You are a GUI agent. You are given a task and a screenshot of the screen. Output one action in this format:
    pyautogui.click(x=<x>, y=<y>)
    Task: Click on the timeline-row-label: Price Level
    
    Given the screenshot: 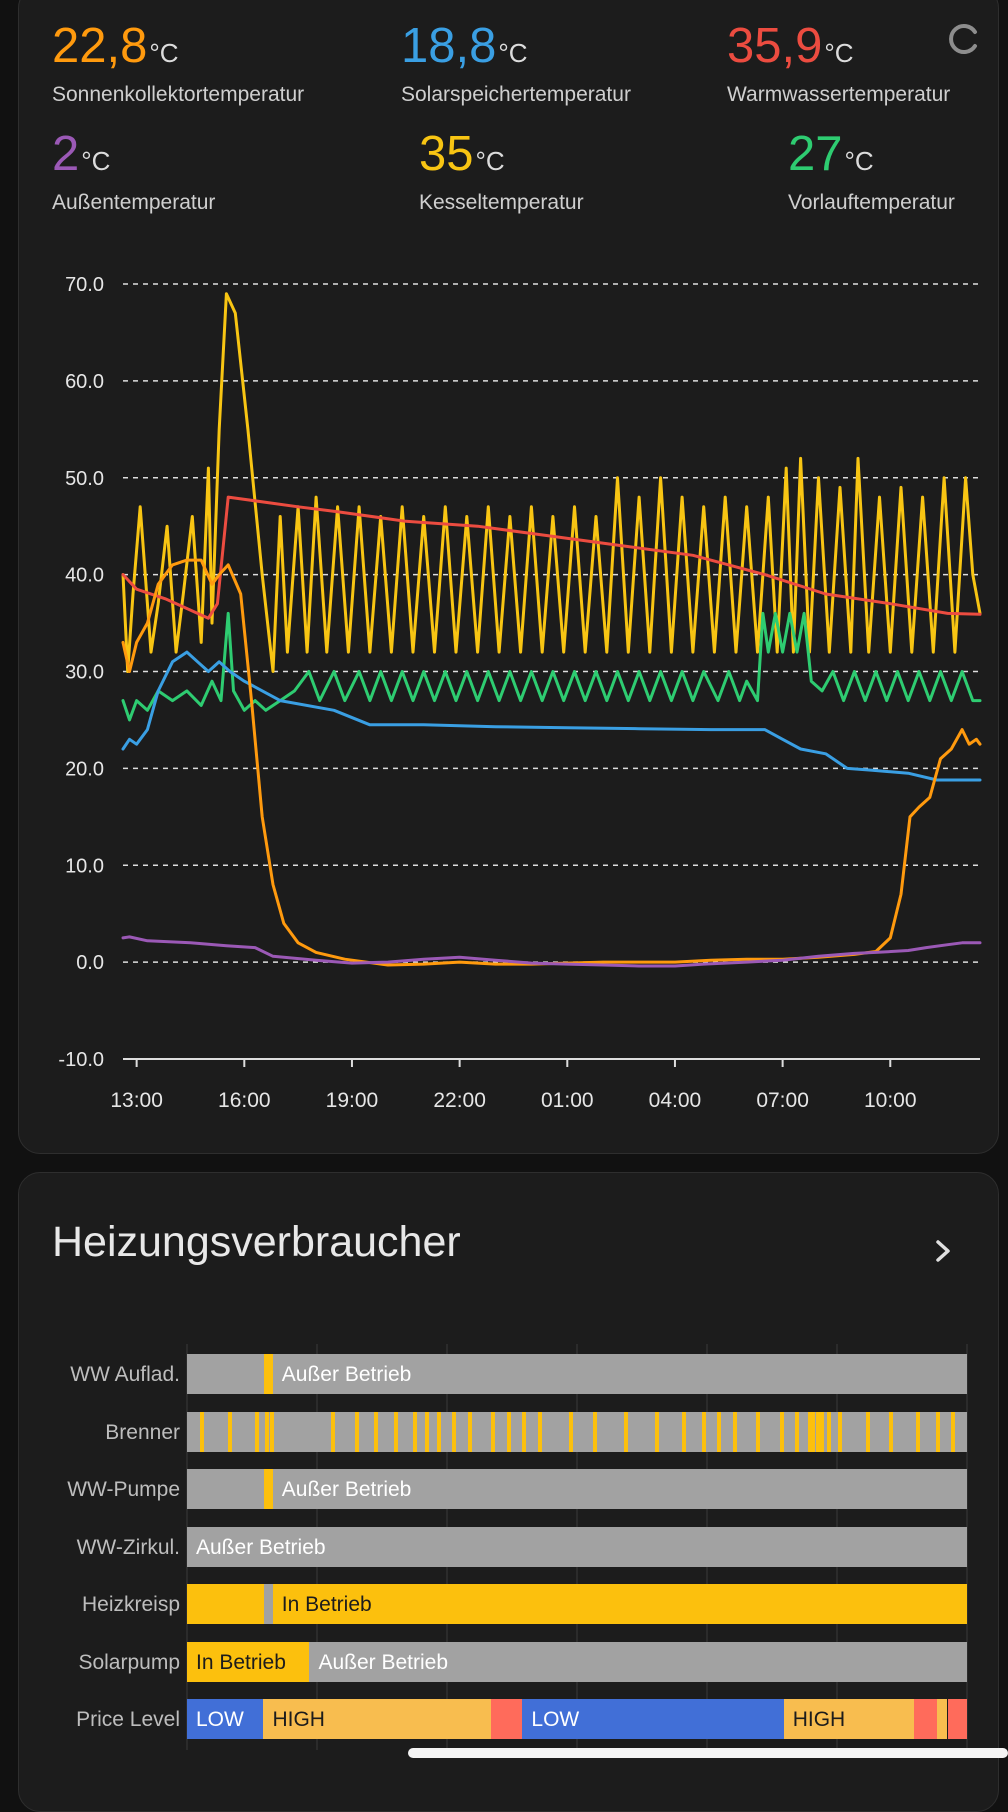 What is the action you would take?
    pyautogui.click(x=128, y=1719)
    